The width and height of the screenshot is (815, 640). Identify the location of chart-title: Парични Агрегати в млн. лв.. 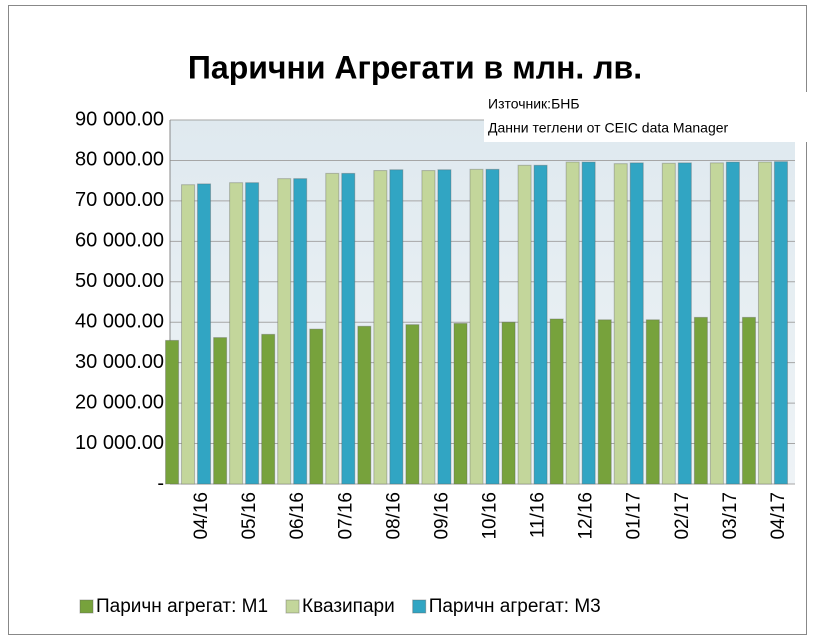
(415, 67).